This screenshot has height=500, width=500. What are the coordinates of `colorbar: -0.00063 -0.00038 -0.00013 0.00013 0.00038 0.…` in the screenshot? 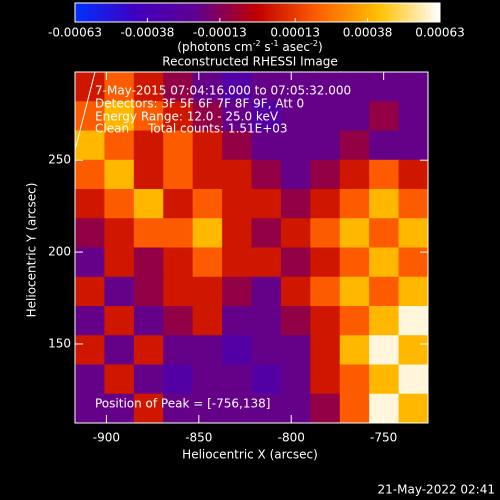 It's located at (256, 21).